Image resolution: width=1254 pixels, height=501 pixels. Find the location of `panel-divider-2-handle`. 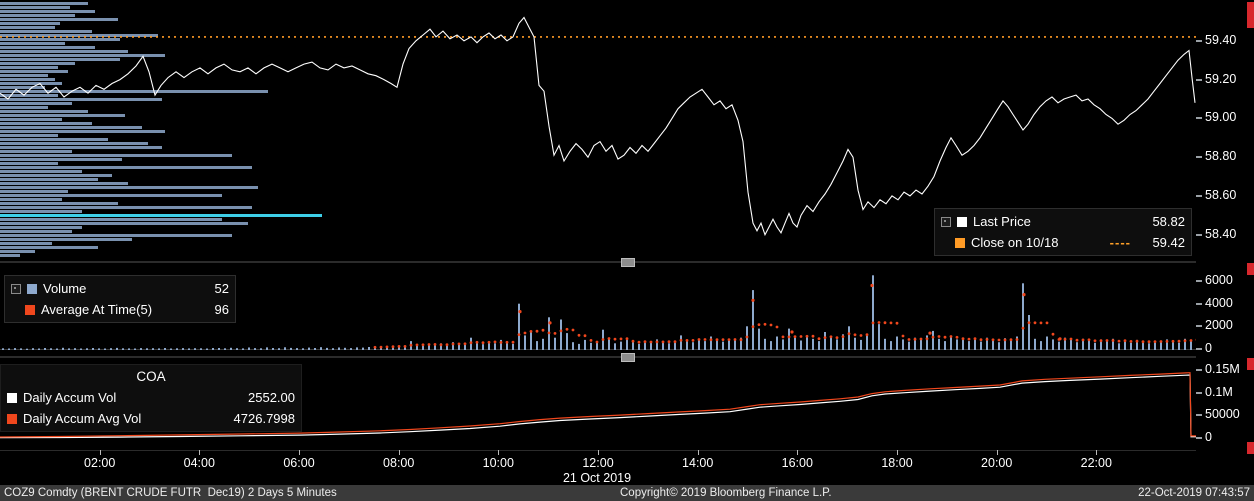

panel-divider-2-handle is located at coordinates (628, 357).